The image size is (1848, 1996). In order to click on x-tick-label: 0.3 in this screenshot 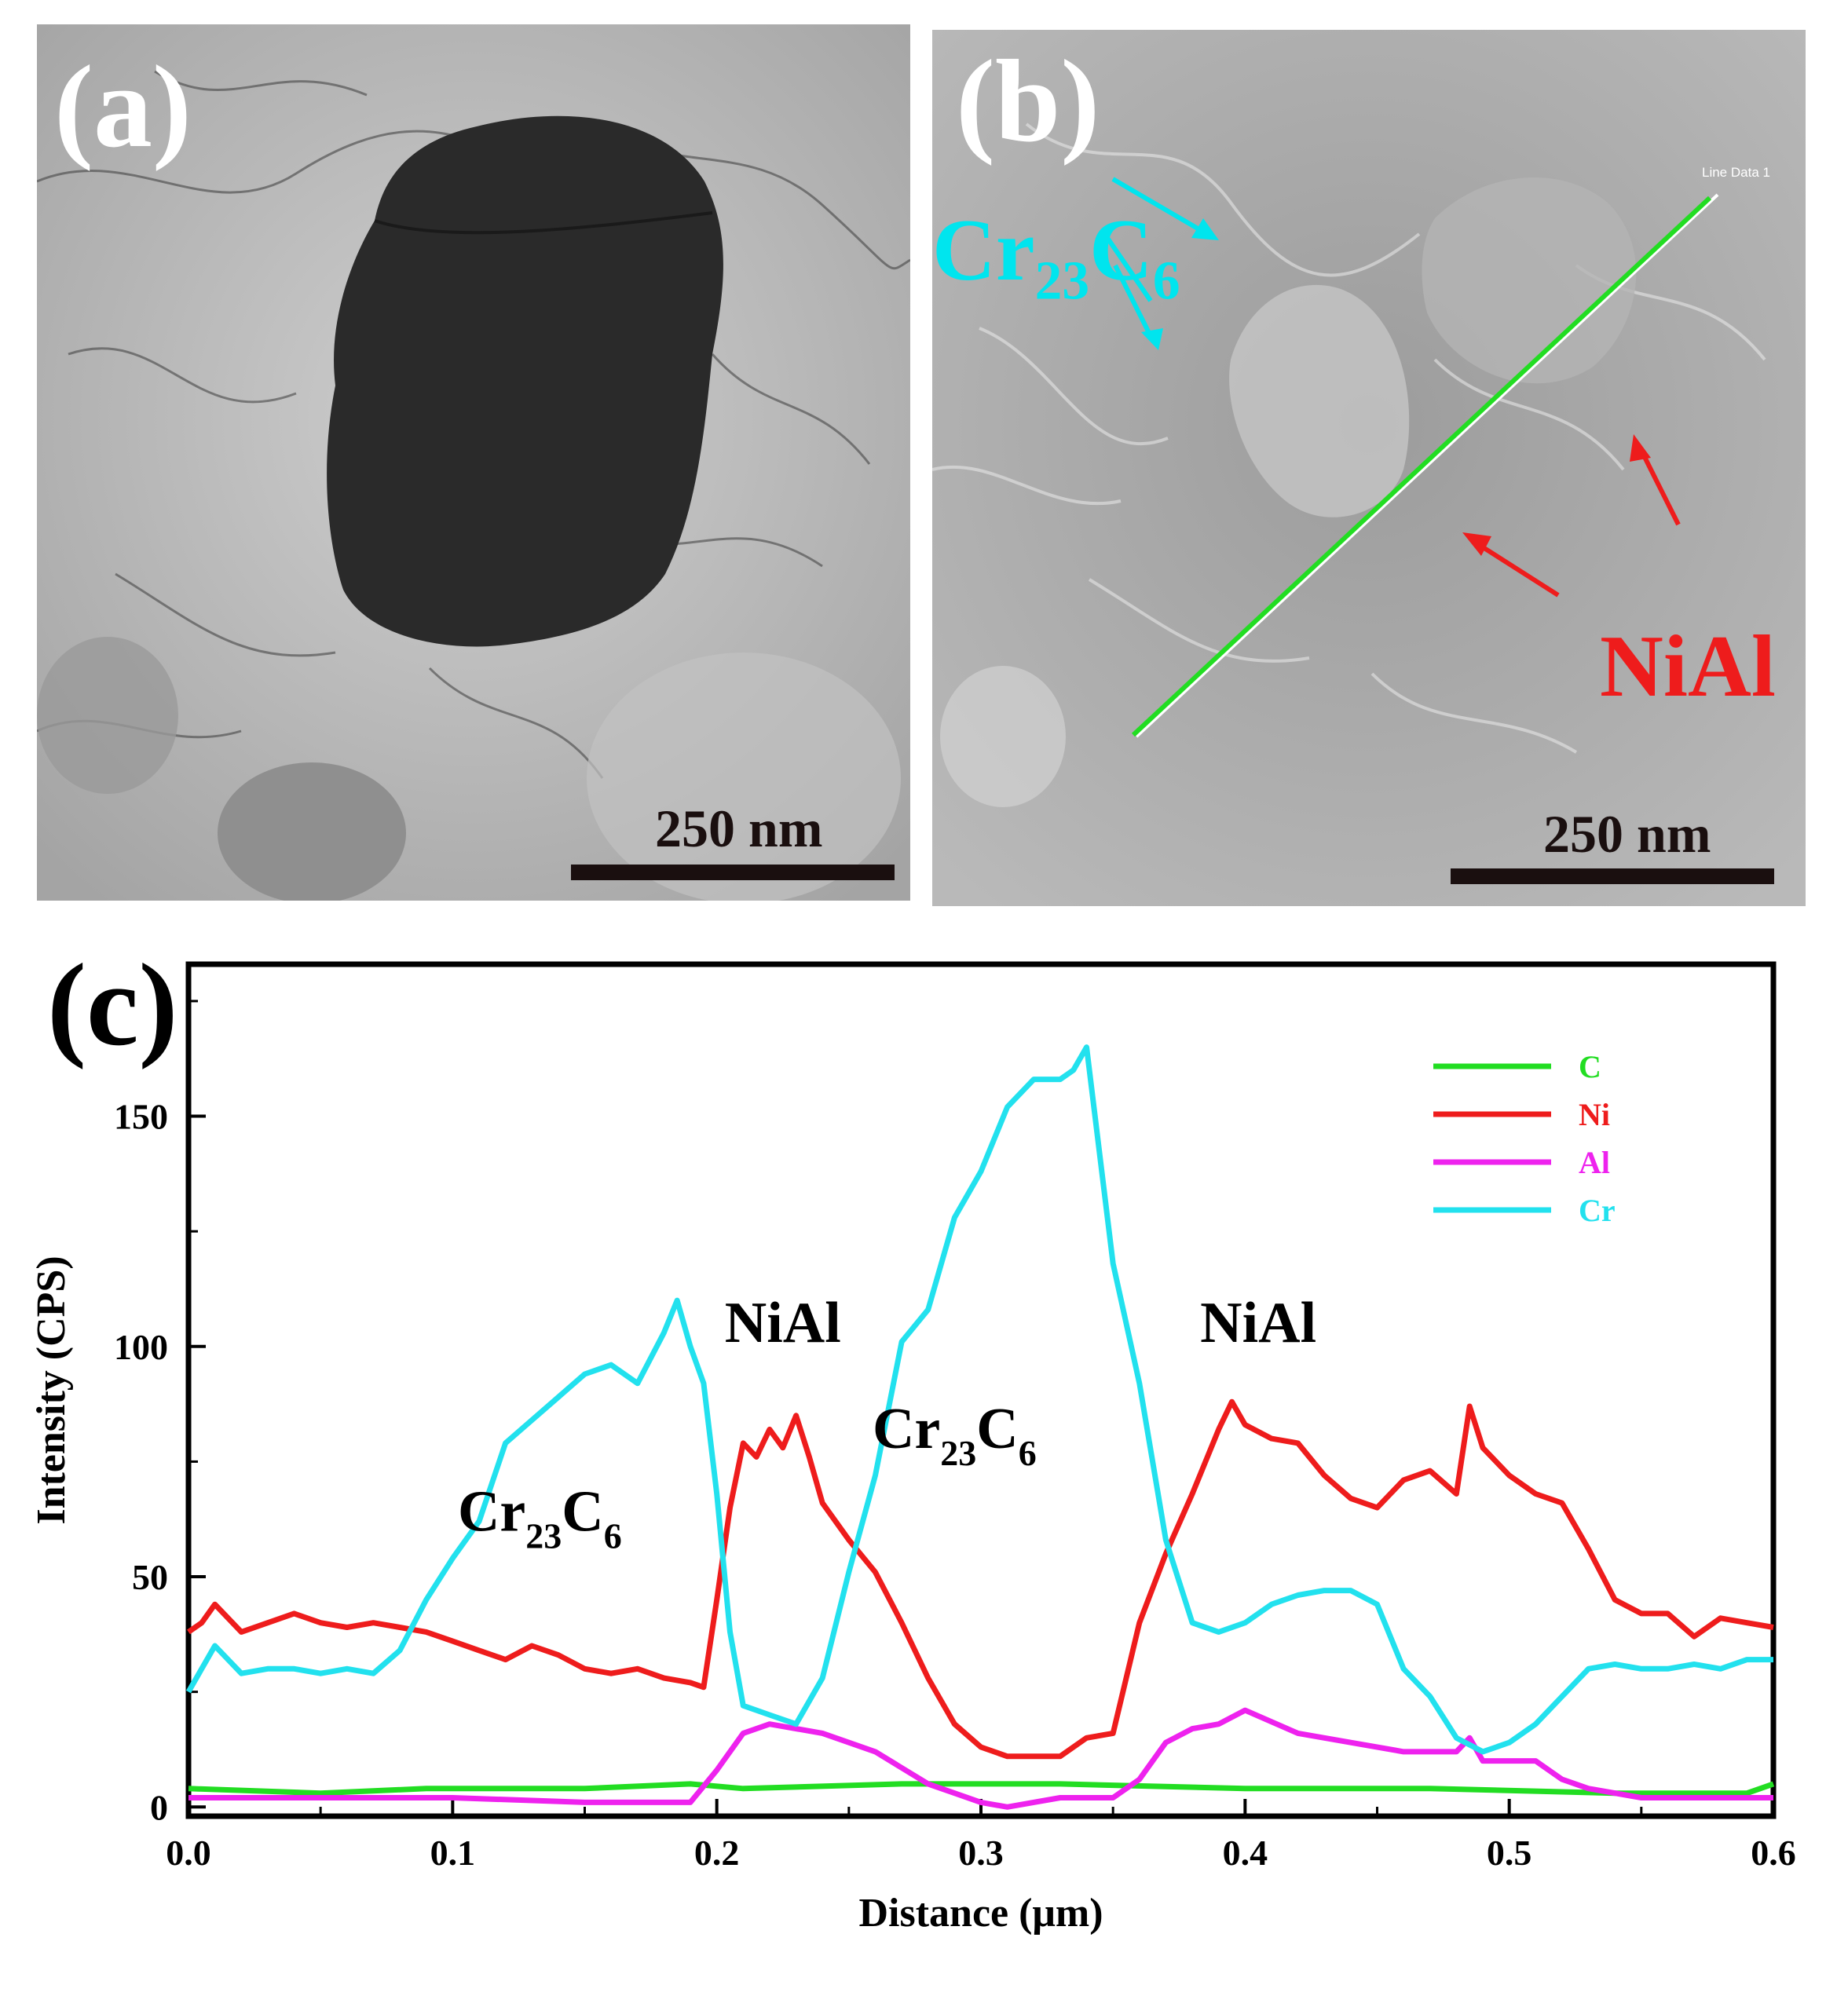, I will do `click(981, 1853)`.